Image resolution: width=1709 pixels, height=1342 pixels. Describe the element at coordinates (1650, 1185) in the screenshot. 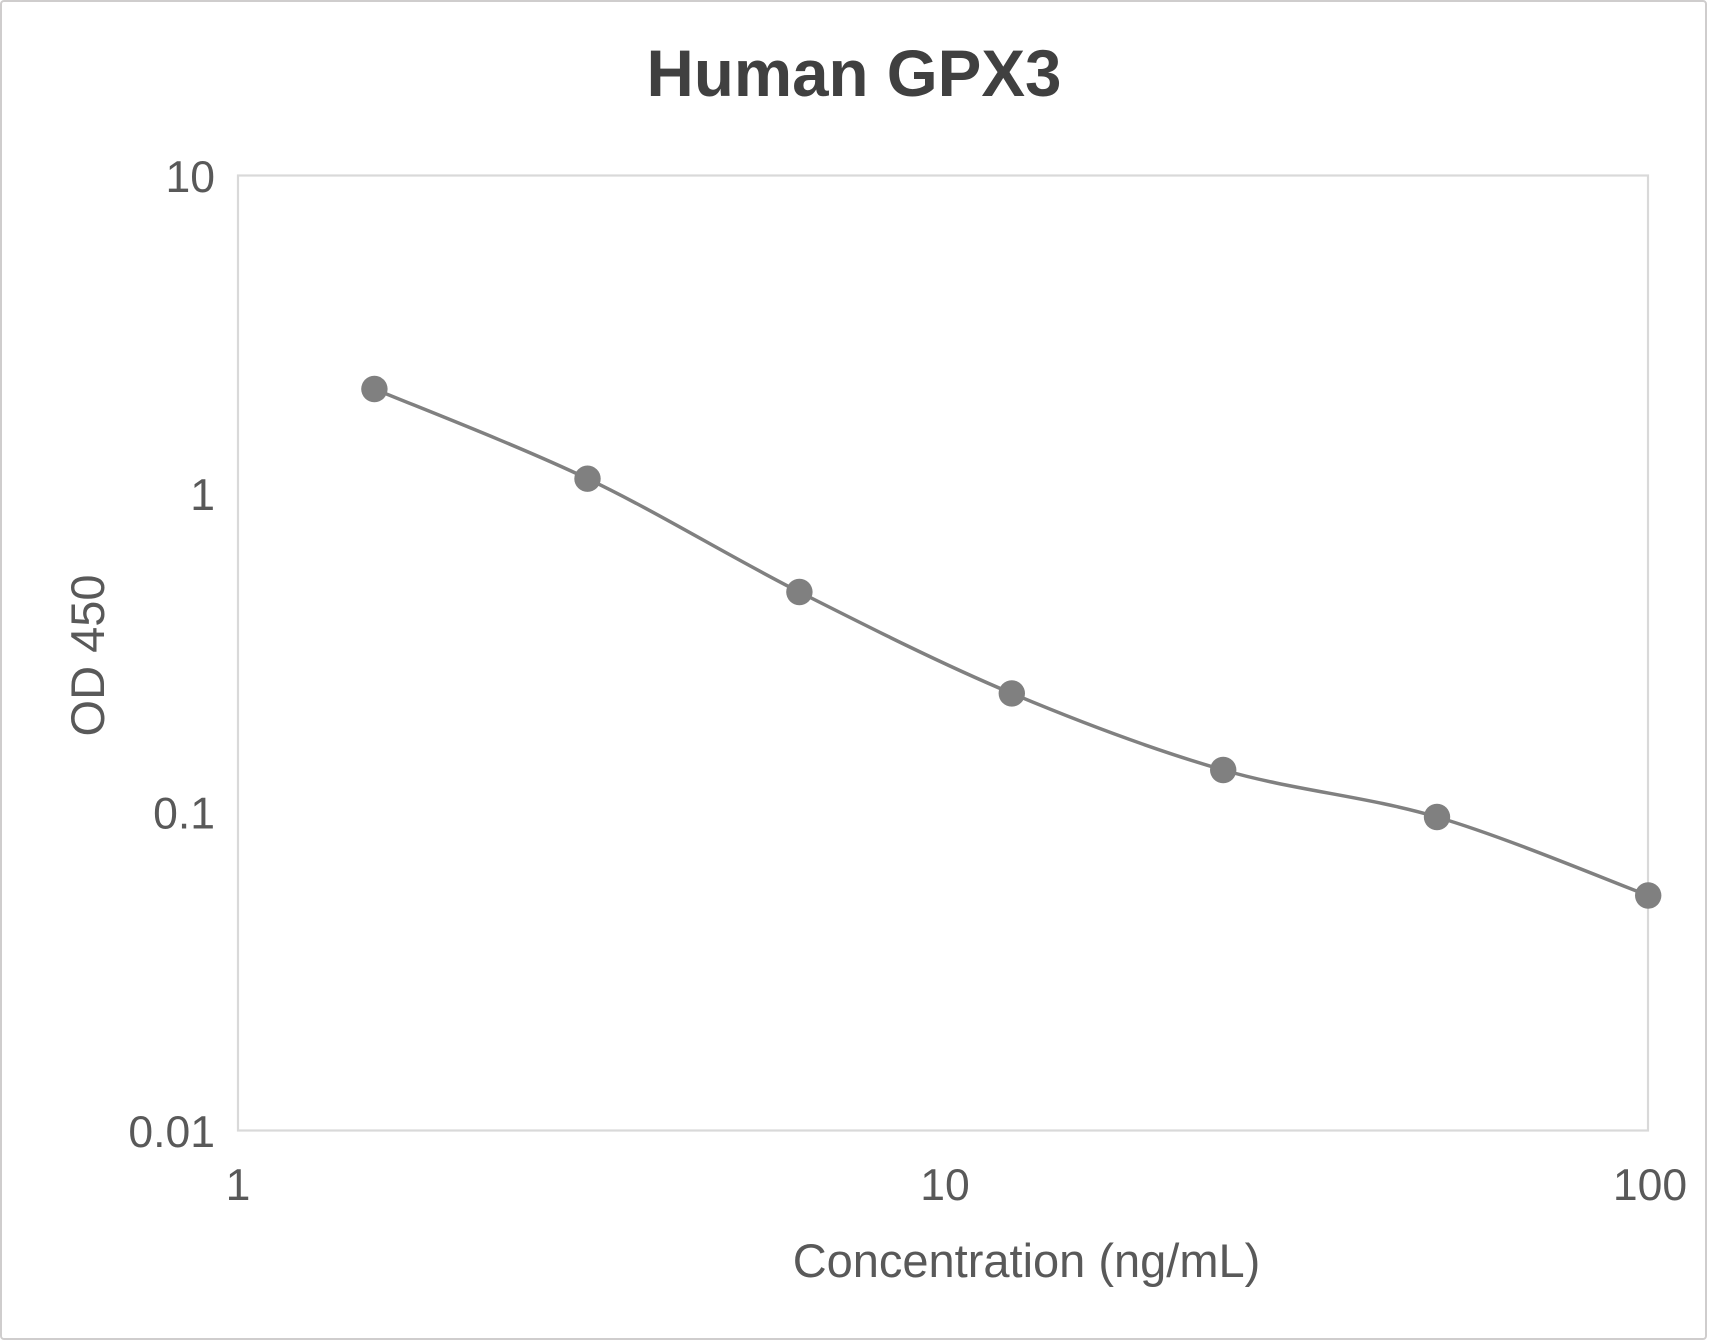

I see `svg-text: 100` at that location.